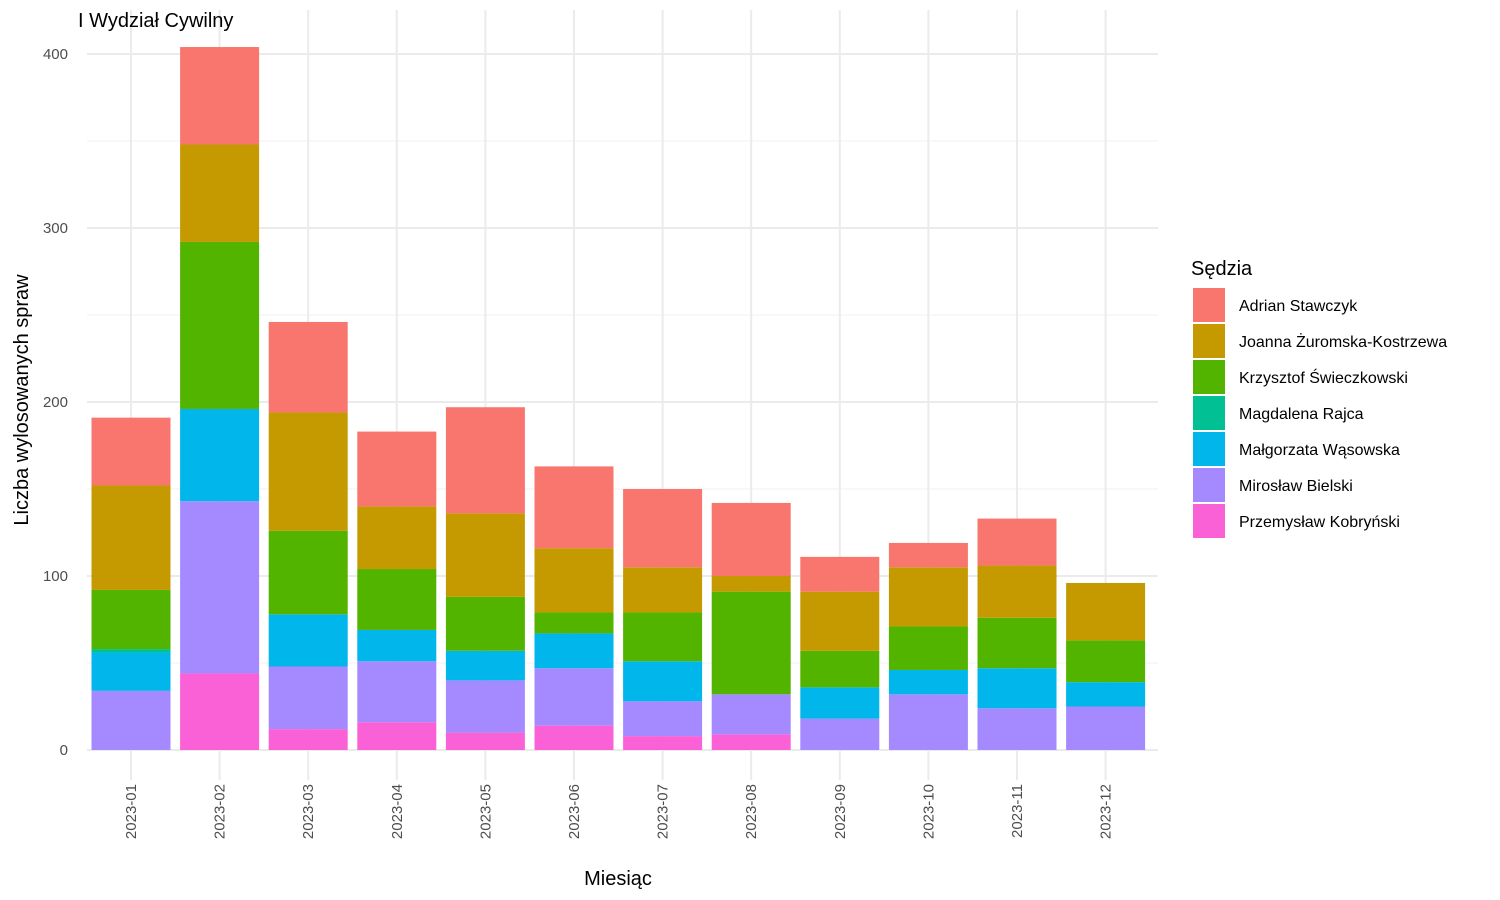 The height and width of the screenshot is (900, 1500). What do you see at coordinates (663, 811) in the screenshot?
I see `x-tick-label: 2023-07` at bounding box center [663, 811].